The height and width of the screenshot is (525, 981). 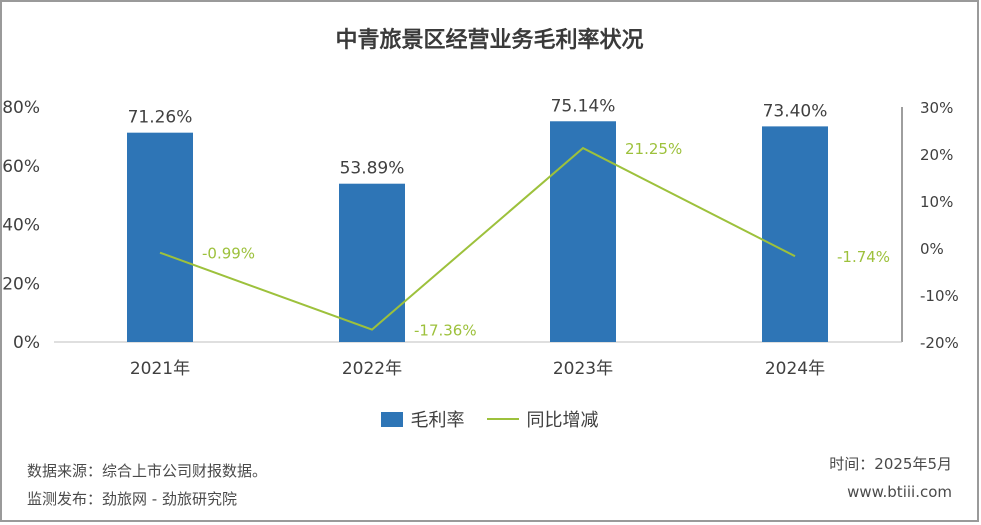 What do you see at coordinates (795, 369) in the screenshot?
I see `x-tick-label: 2024年` at bounding box center [795, 369].